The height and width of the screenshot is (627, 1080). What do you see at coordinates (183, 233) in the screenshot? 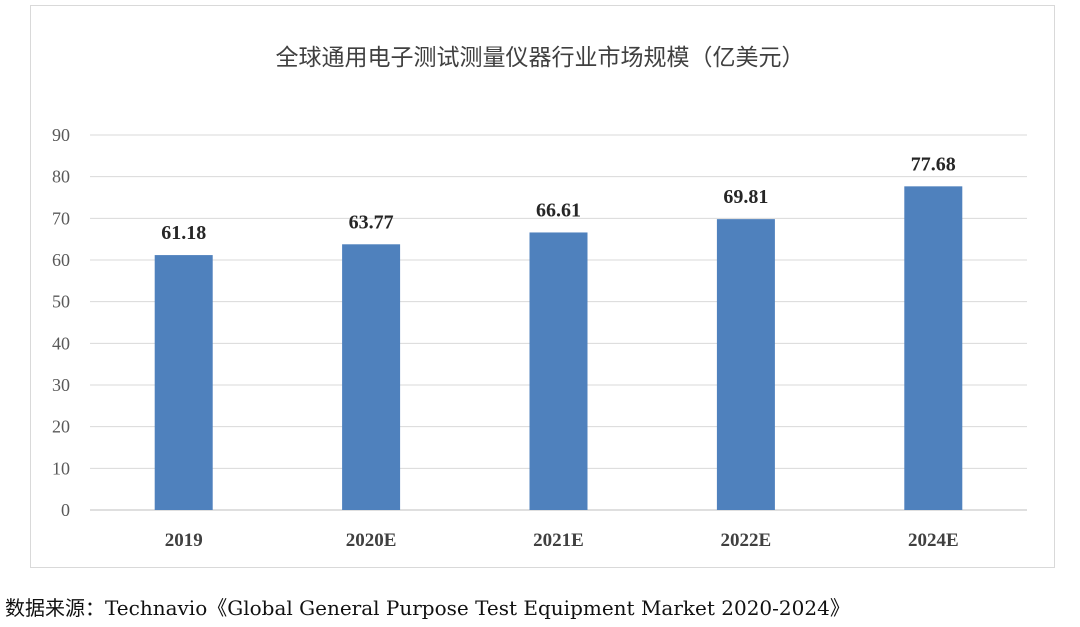
I see `data-label: 61.18` at bounding box center [183, 233].